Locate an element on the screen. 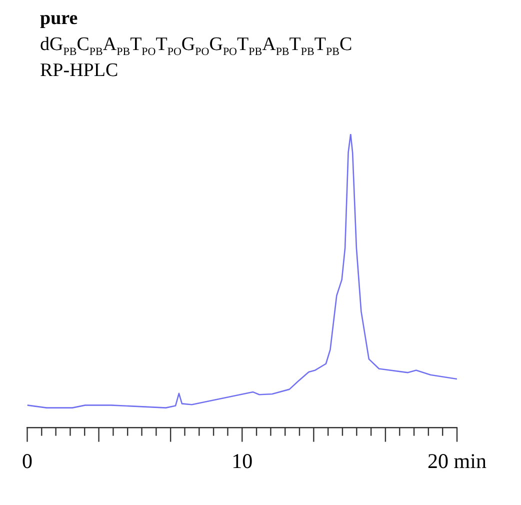 This screenshot has width=521, height=505. text: RP-HPLC is located at coordinates (79, 71).